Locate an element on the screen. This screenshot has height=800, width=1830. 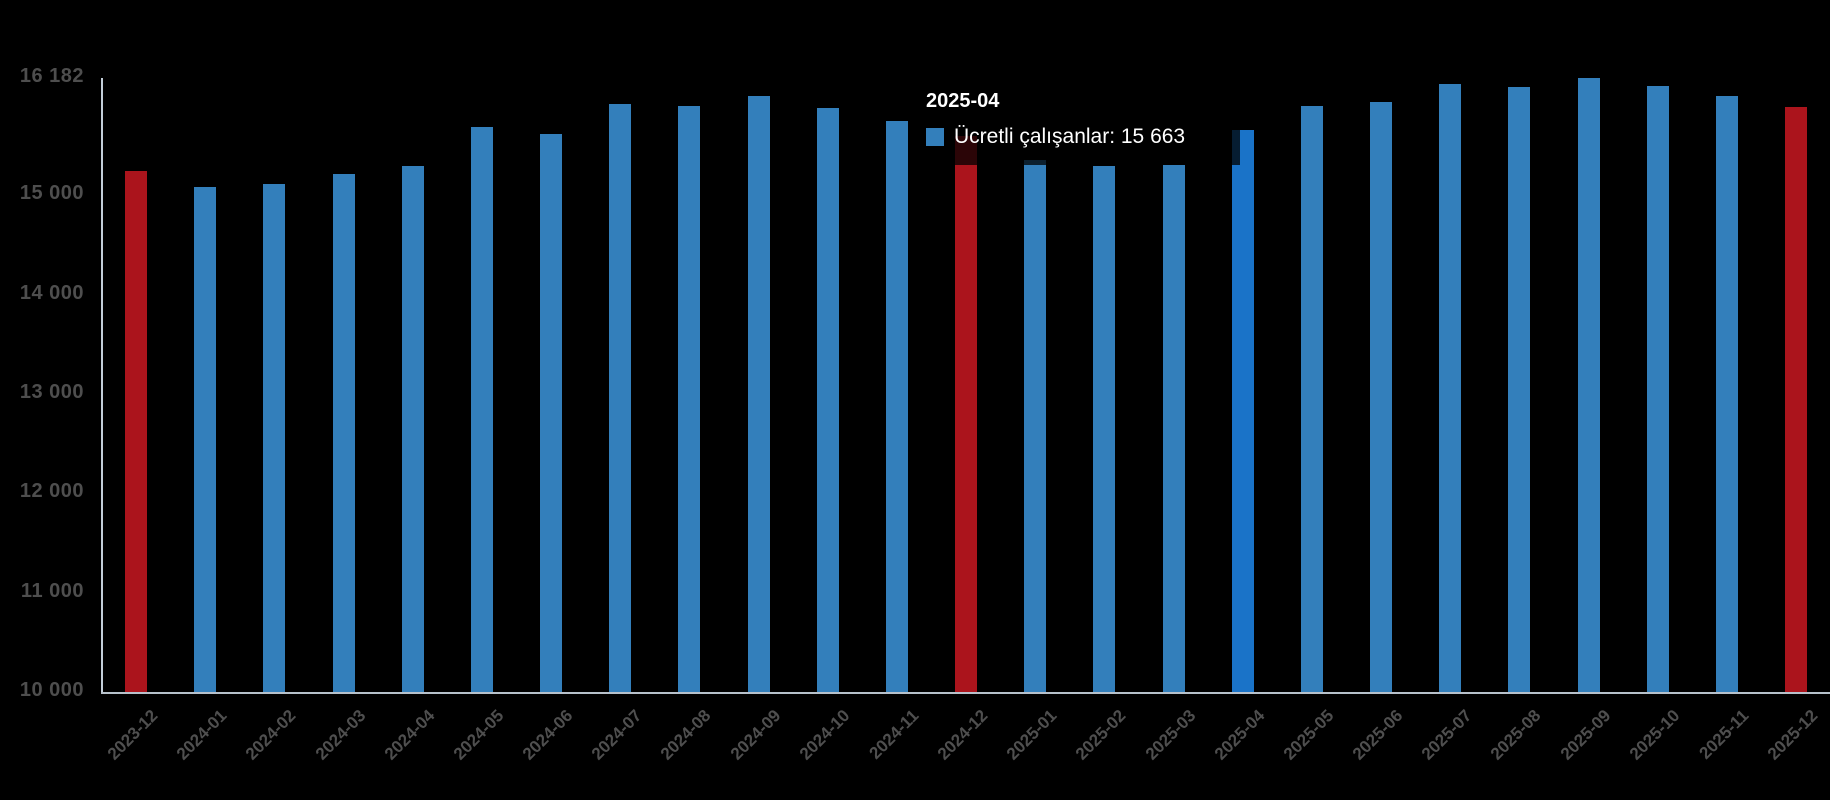
tooltip-title: 2025-04 is located at coordinates (963, 101).